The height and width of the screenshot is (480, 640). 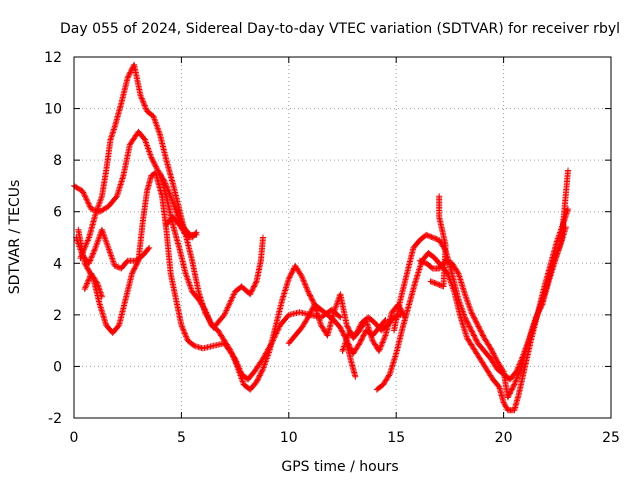 What do you see at coordinates (53, 110) in the screenshot?
I see `y-tick-label: 10` at bounding box center [53, 110].